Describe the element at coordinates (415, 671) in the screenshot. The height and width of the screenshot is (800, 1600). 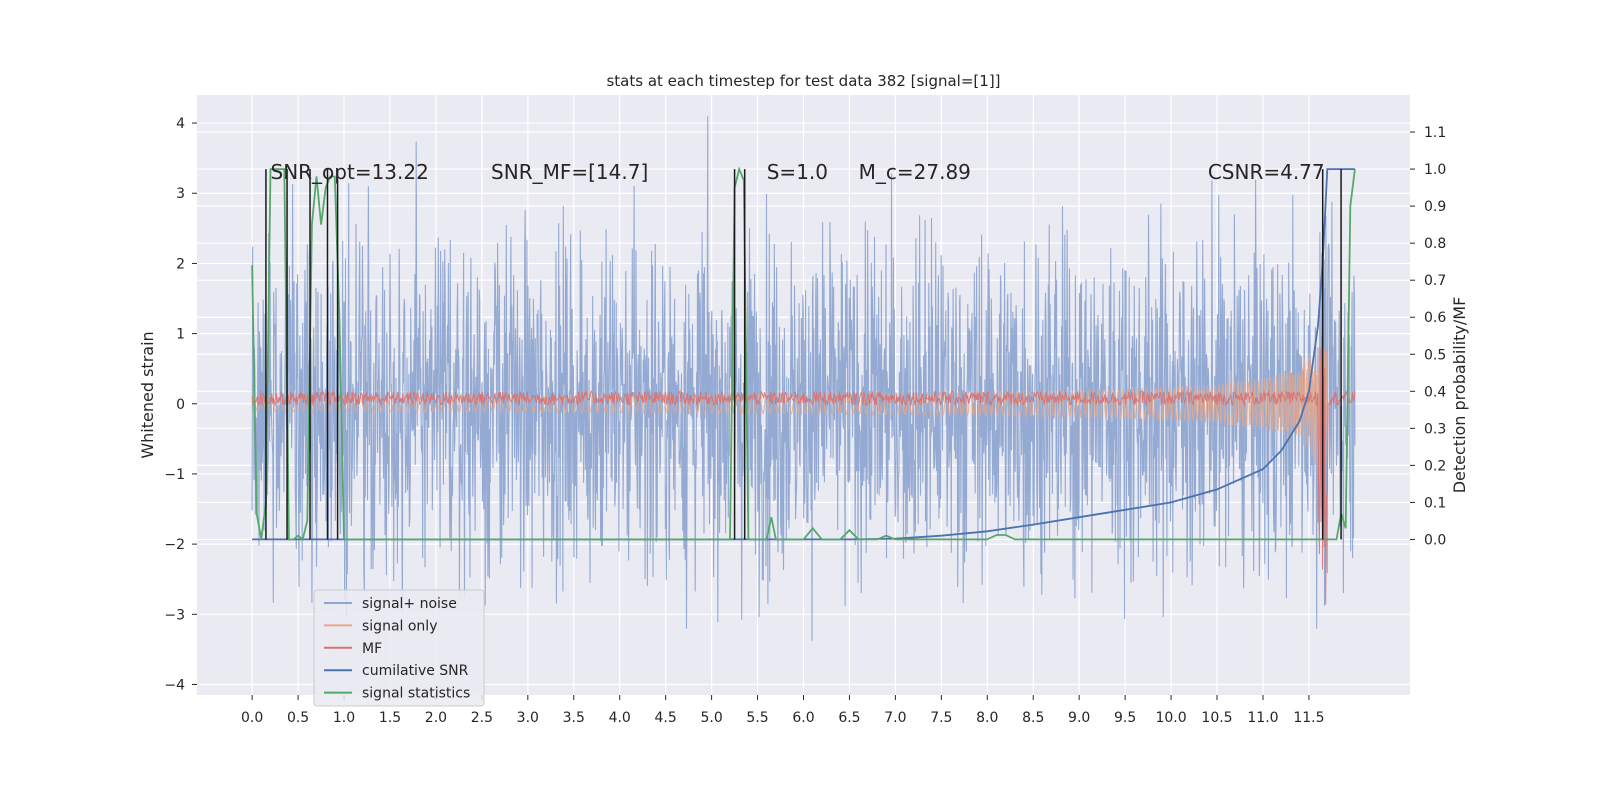
I see `legend-entry: cumilative SNR` at that location.